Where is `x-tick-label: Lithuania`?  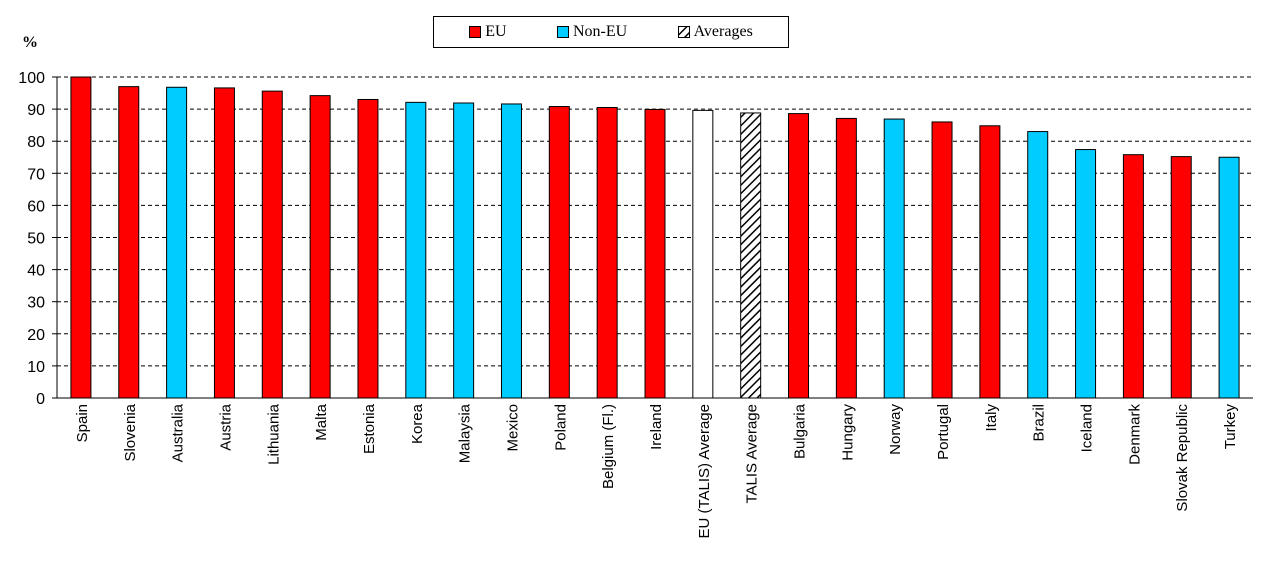
x-tick-label: Lithuania is located at coordinates (273, 434).